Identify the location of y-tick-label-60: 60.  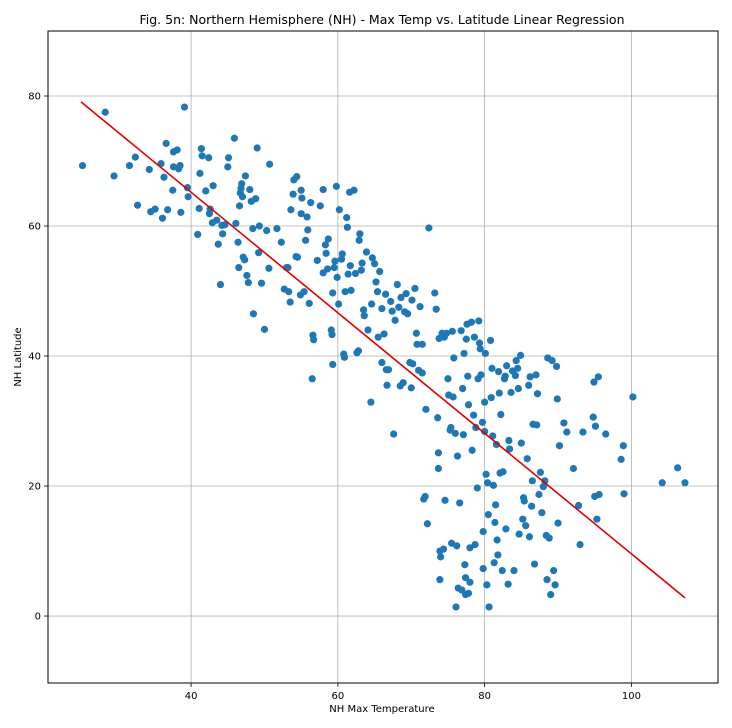
(34, 227).